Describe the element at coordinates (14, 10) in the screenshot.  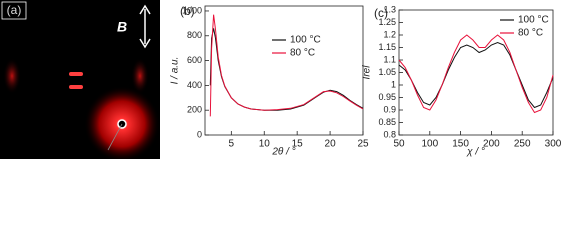
I see `panel-label: (a)` at that location.